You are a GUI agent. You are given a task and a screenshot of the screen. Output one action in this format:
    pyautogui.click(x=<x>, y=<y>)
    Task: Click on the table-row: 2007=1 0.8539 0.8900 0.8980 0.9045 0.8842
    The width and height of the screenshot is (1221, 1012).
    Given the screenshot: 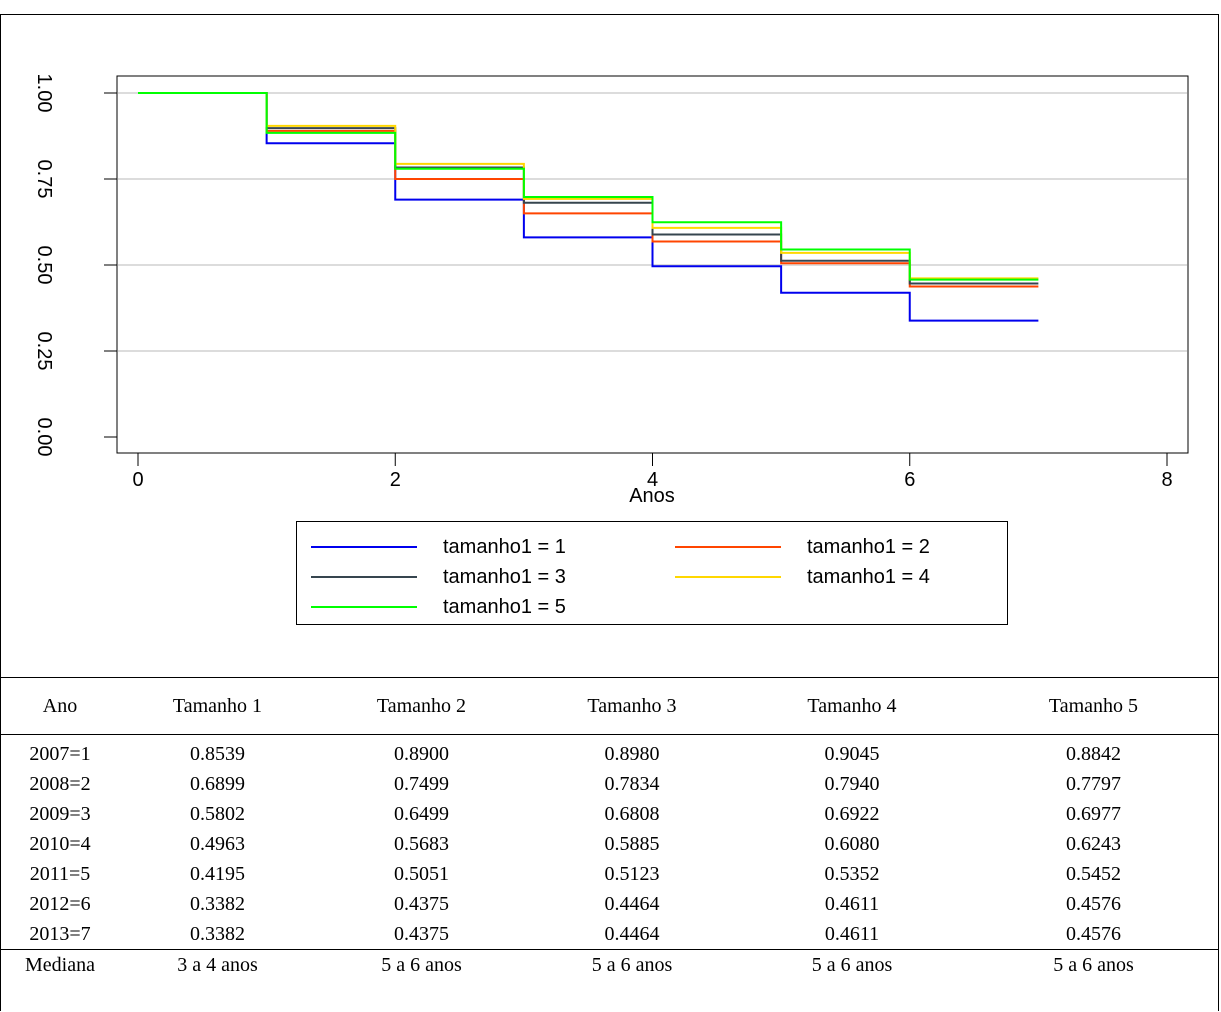 What is the action you would take?
    pyautogui.click(x=609, y=752)
    